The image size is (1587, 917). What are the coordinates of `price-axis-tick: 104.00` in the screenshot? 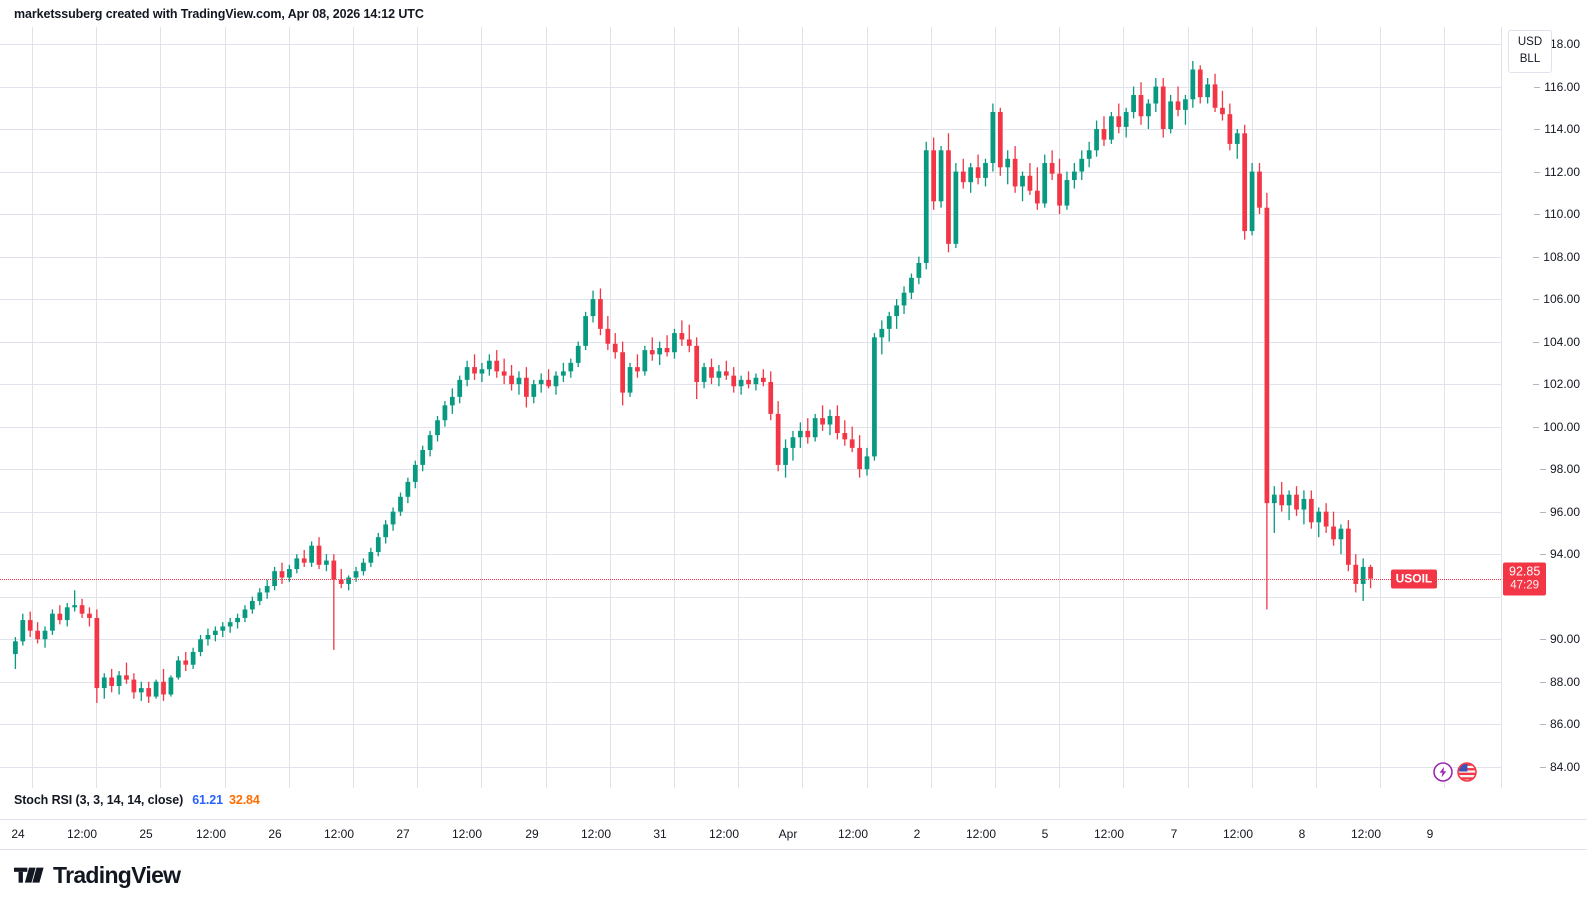 It's located at (1556, 342).